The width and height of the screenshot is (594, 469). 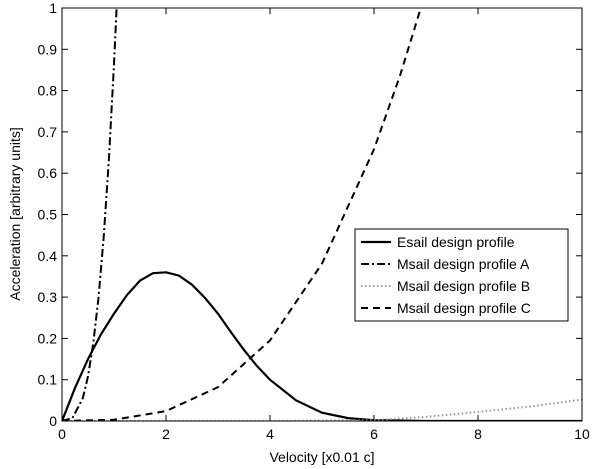 I want to click on x-tick-label: 10, so click(x=582, y=434).